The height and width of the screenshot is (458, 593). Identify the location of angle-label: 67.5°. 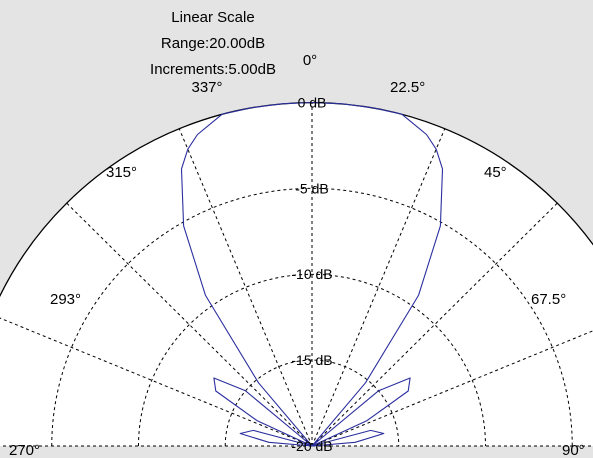
(548, 299).